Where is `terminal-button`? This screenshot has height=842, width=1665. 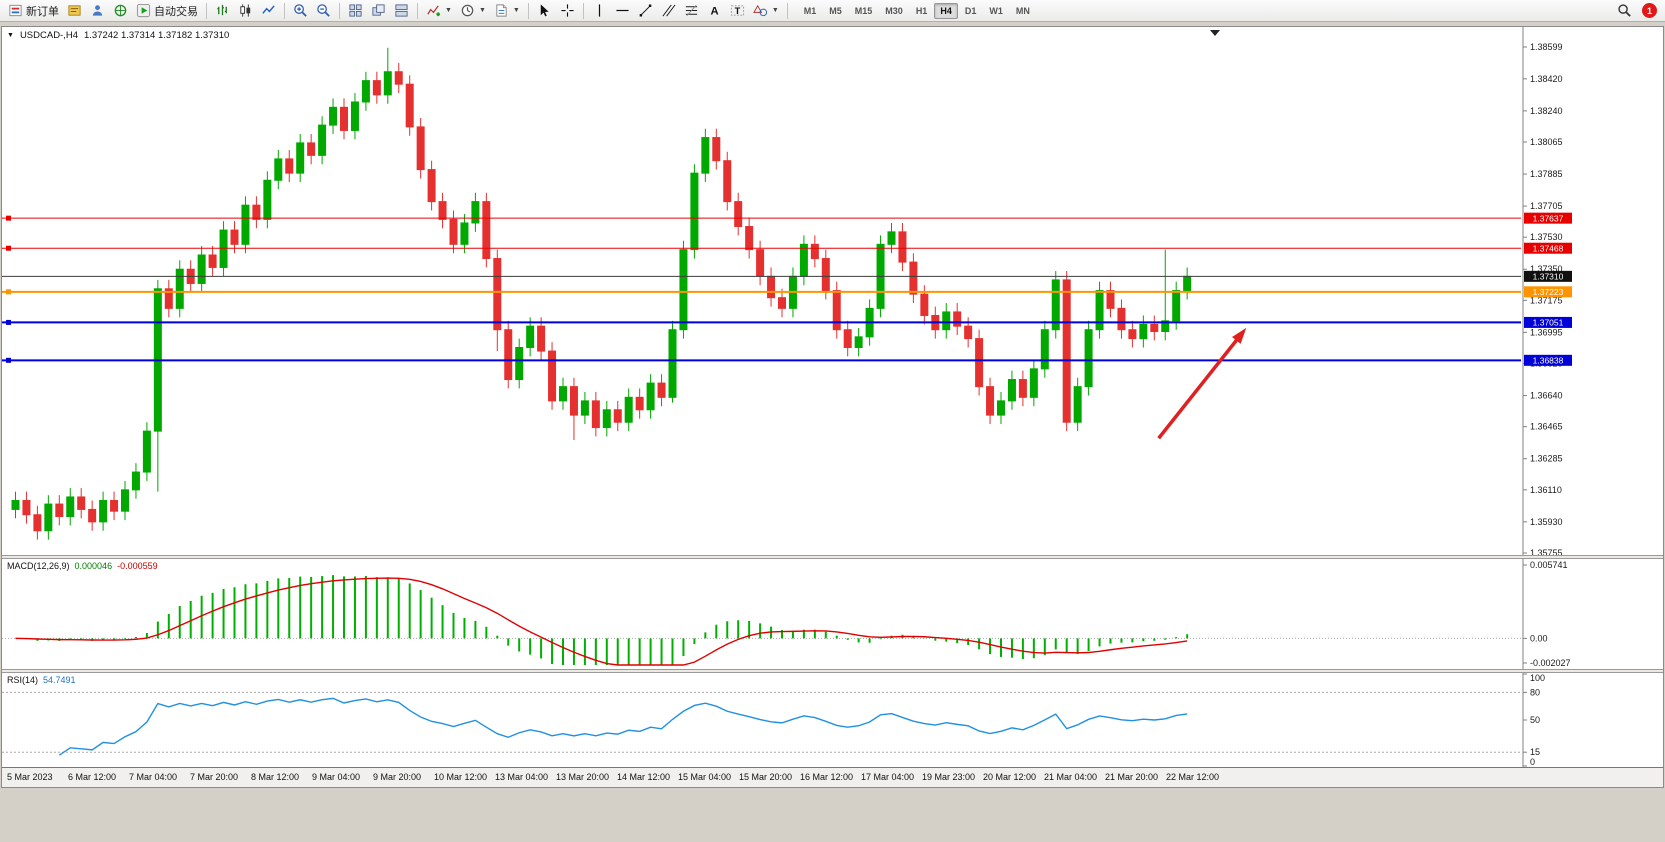 terminal-button is located at coordinates (74, 10).